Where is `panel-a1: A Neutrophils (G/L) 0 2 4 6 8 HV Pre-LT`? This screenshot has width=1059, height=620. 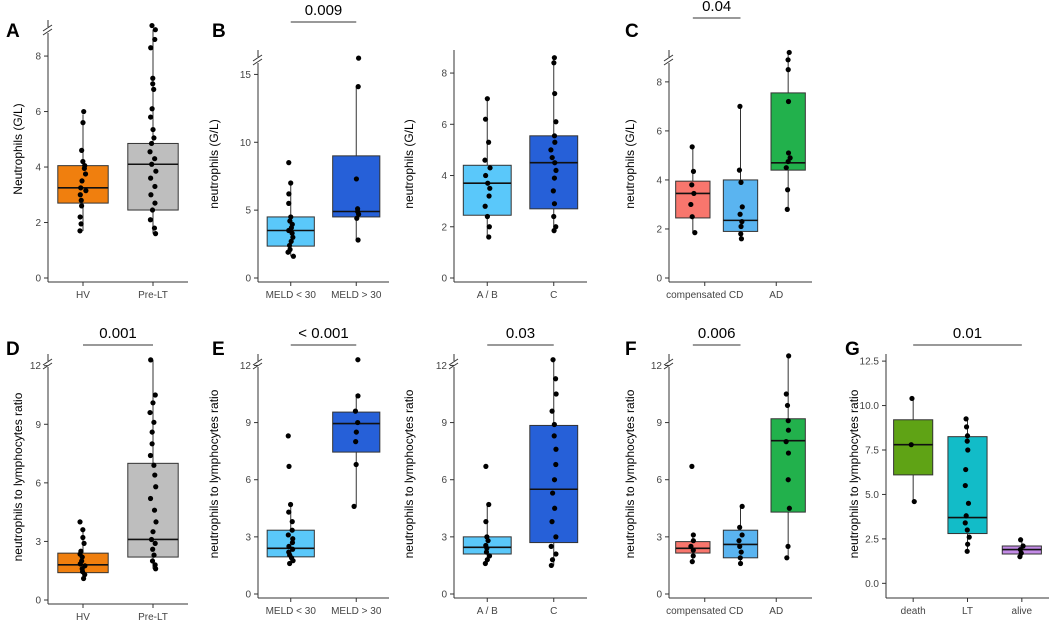
panel-a1: A Neutrophils (G/L) 0 2 4 6 8 HV Pre-LT is located at coordinates (97, 160).